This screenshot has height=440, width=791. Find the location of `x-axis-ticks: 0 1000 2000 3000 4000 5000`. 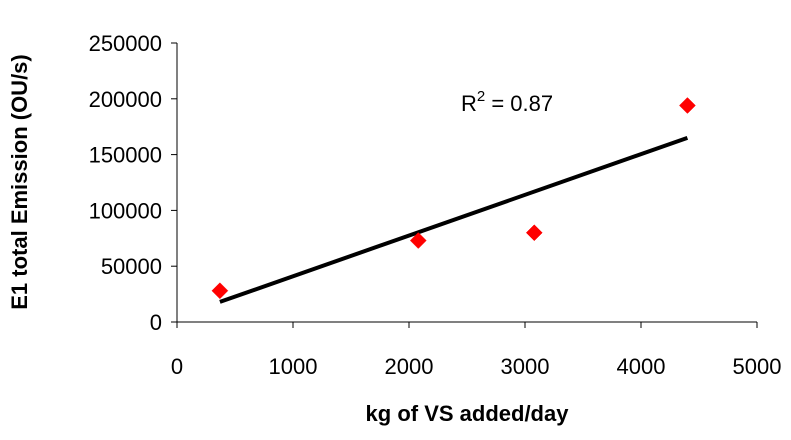

x-axis-ticks: 0 1000 2000 3000 4000 5000 is located at coordinates (476, 350).